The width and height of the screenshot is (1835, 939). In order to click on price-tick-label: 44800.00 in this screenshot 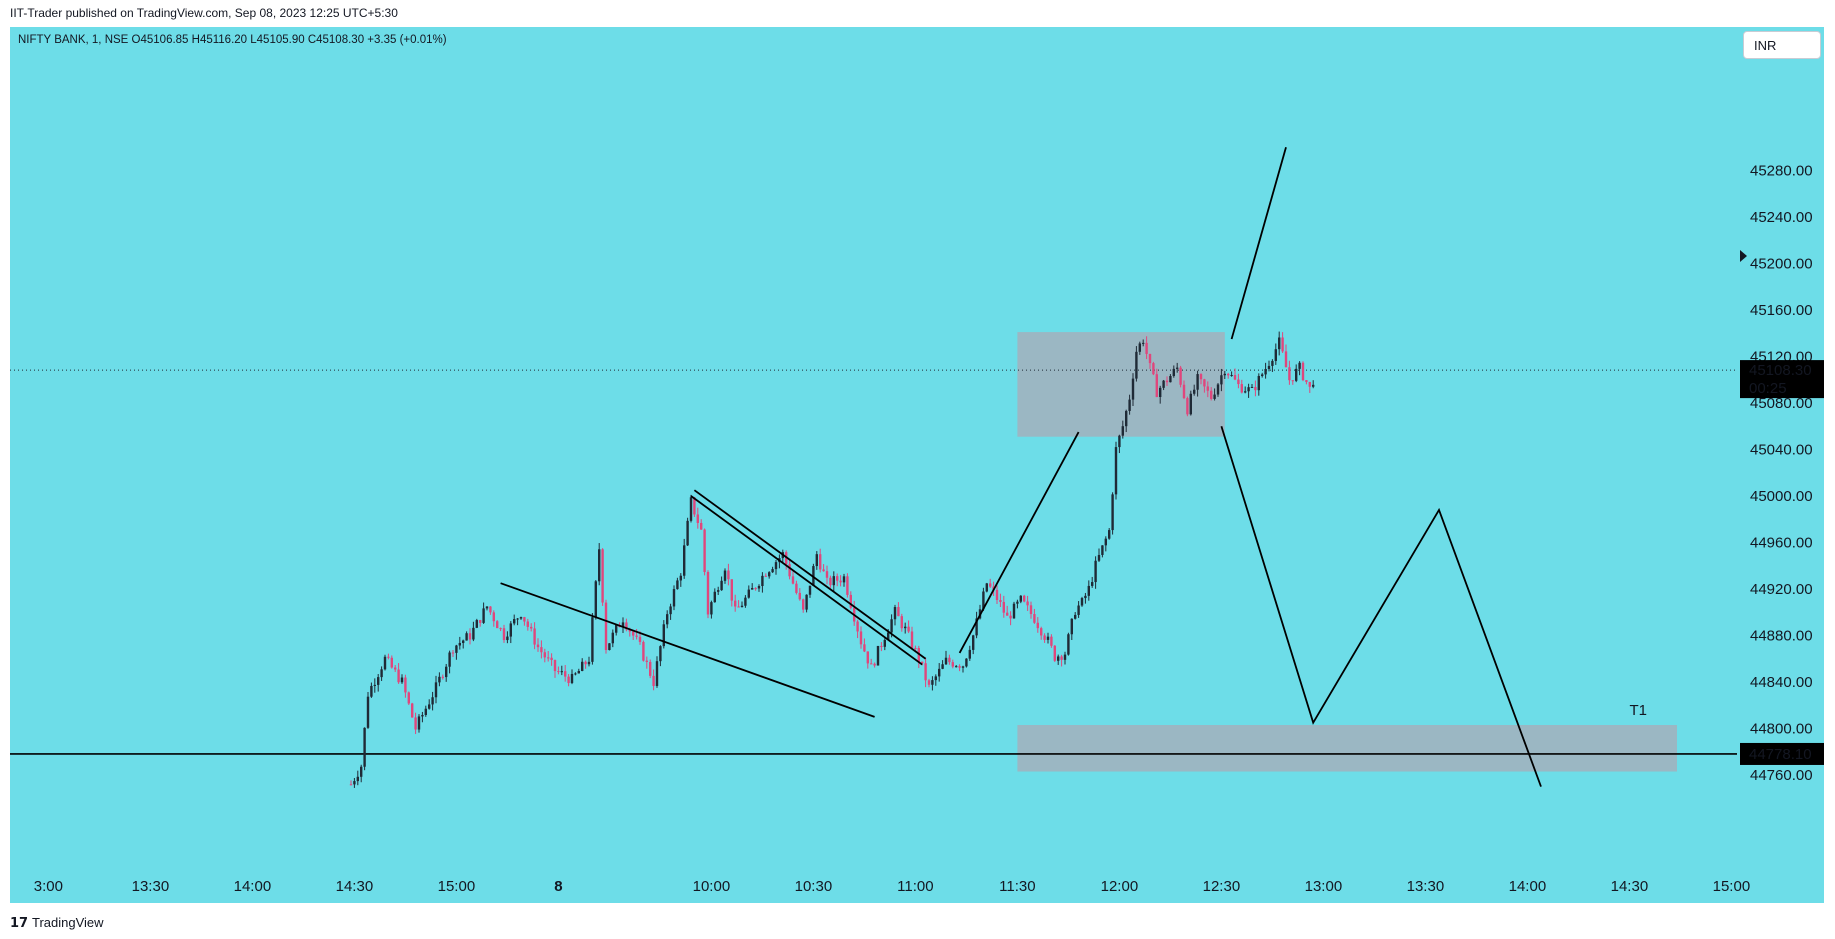, I will do `click(1781, 729)`.